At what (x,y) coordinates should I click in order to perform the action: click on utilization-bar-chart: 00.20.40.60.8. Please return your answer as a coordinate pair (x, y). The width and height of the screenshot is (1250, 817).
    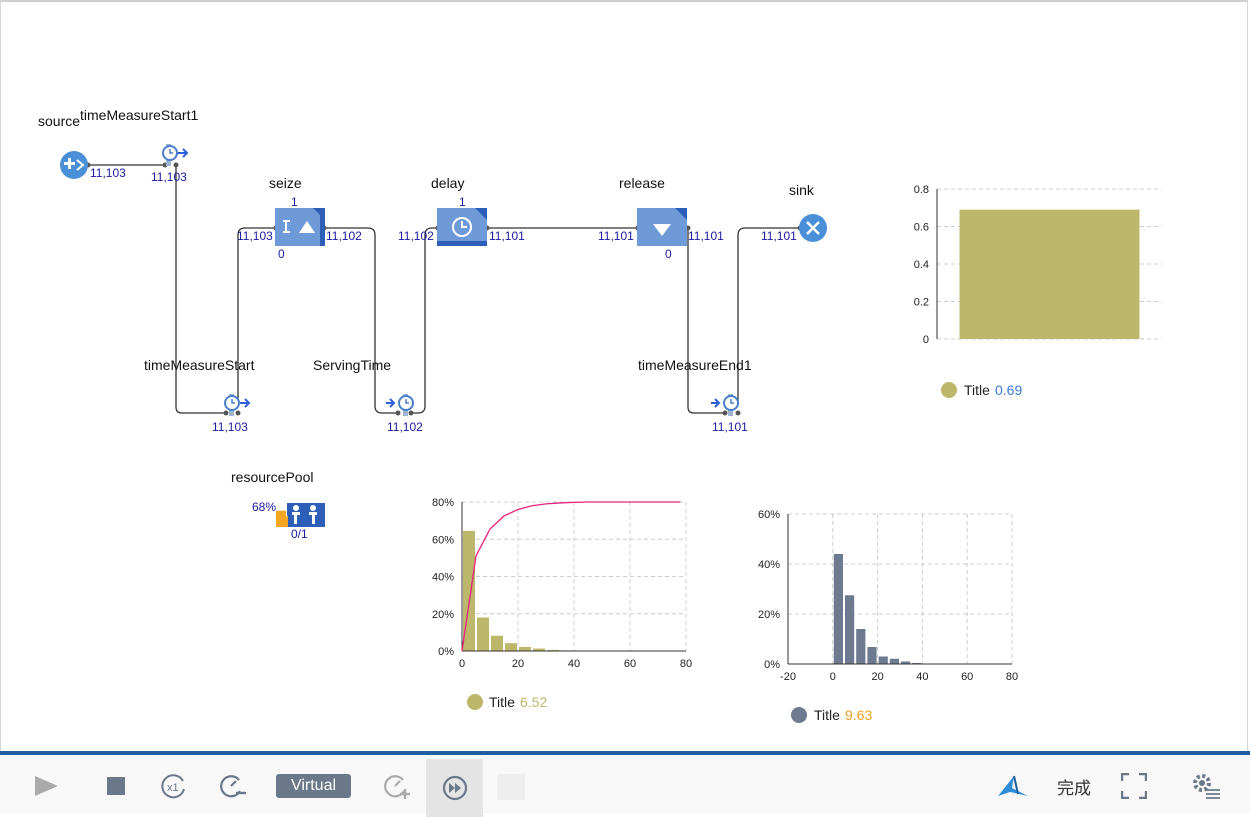
    Looking at the image, I should click on (1038, 265).